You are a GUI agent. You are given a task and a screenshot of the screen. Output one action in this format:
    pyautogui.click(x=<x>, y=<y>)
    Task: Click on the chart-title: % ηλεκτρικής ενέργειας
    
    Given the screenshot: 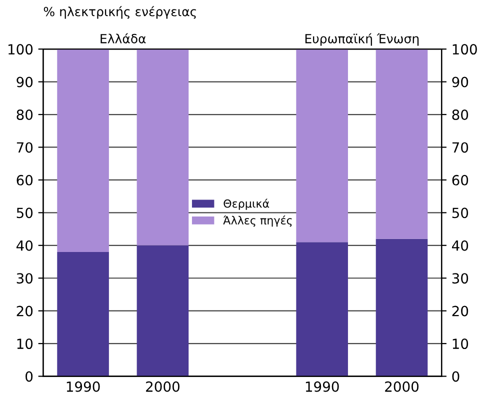 What is the action you would take?
    pyautogui.click(x=120, y=12)
    